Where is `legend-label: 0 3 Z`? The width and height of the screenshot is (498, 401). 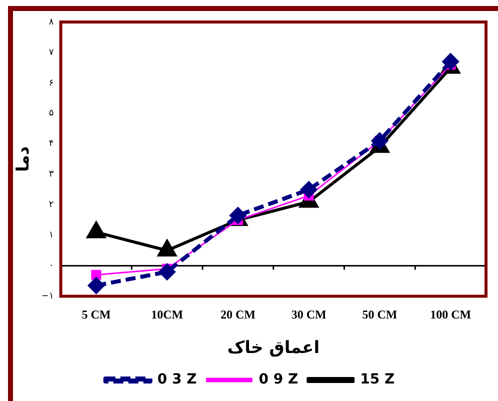 legend-label: 0 3 Z is located at coordinates (177, 380).